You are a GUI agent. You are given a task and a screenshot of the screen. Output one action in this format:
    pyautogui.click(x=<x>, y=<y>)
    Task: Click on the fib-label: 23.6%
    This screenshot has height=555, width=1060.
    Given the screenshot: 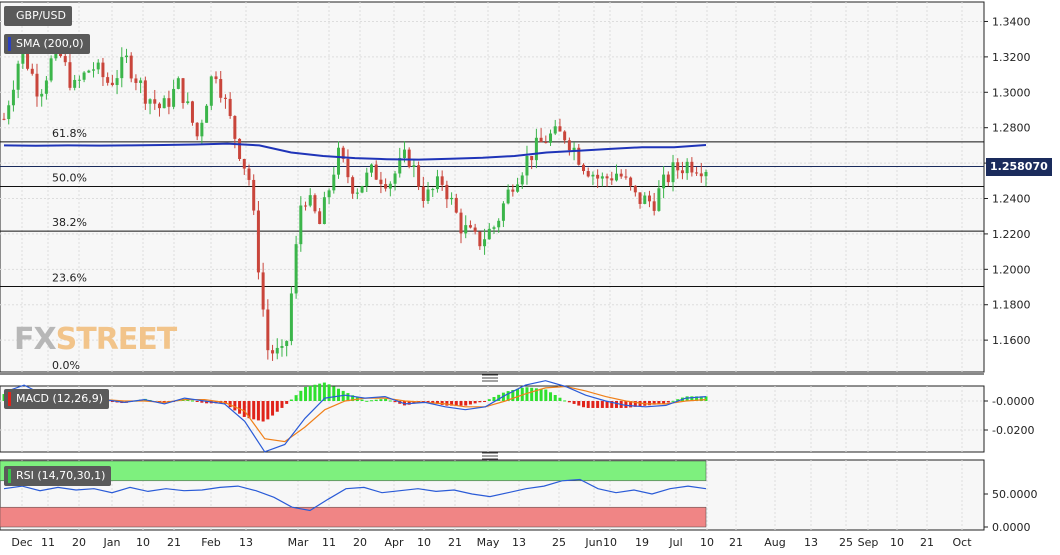 What is the action you would take?
    pyautogui.click(x=69, y=277)
    